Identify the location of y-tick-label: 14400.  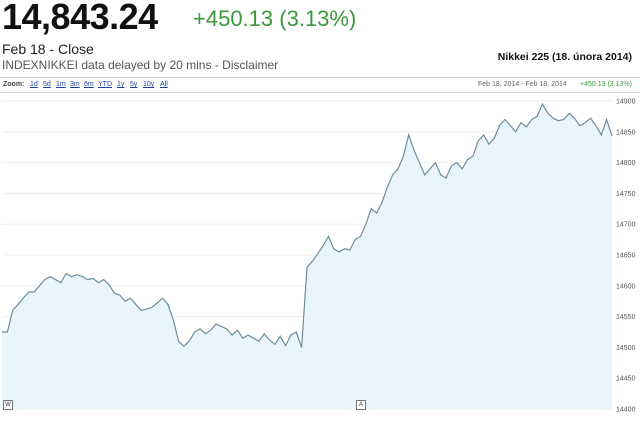
(626, 410).